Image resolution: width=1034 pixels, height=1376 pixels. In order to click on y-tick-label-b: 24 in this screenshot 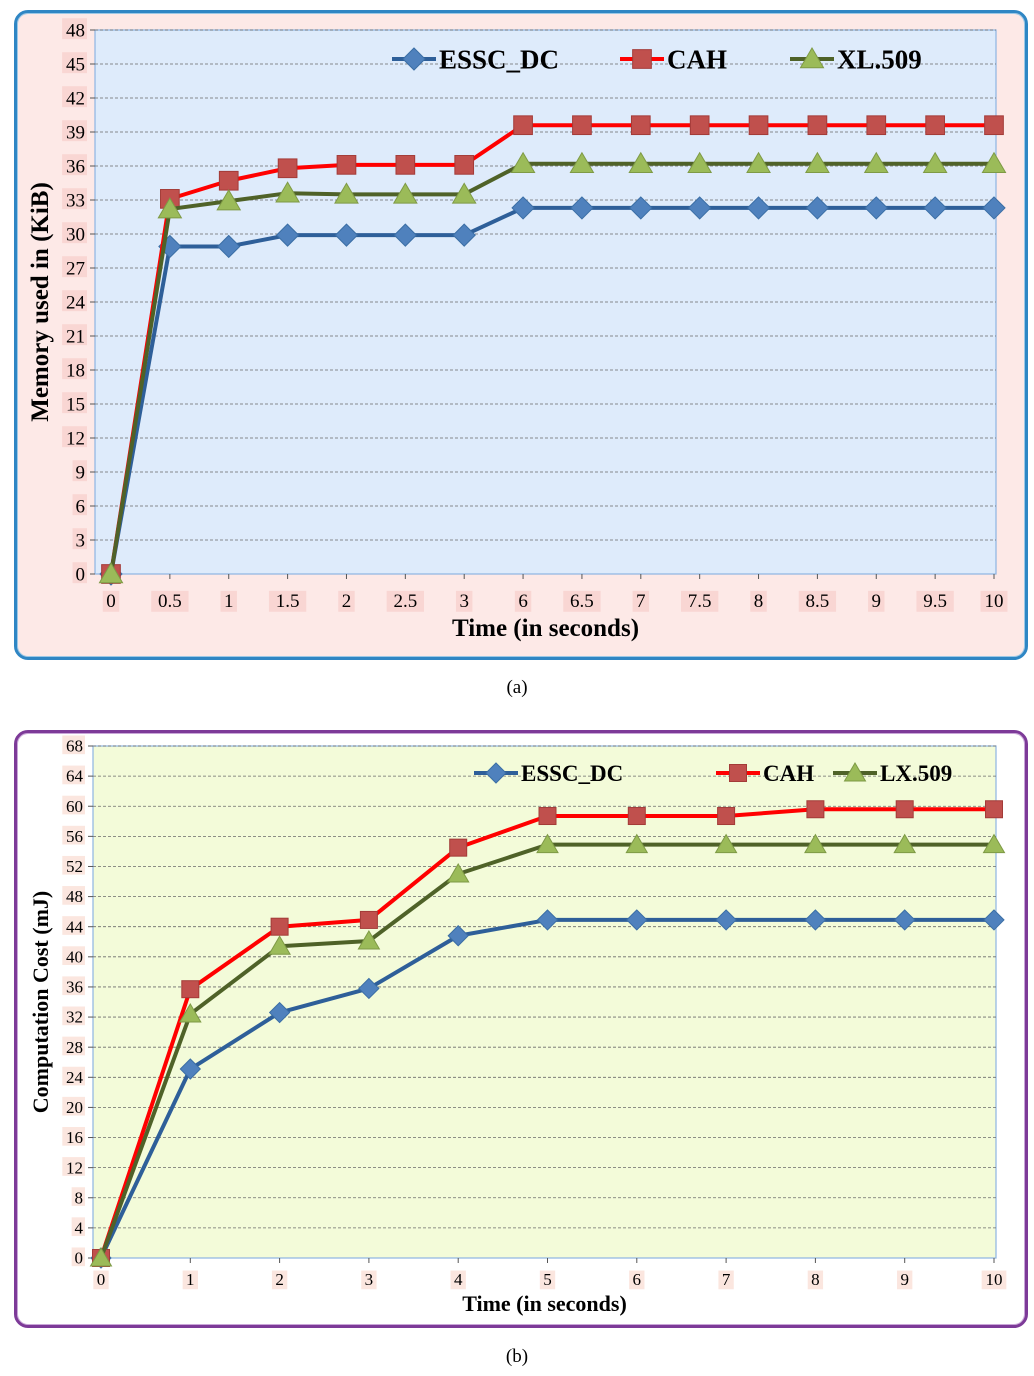, I will do `click(75, 1077)`.